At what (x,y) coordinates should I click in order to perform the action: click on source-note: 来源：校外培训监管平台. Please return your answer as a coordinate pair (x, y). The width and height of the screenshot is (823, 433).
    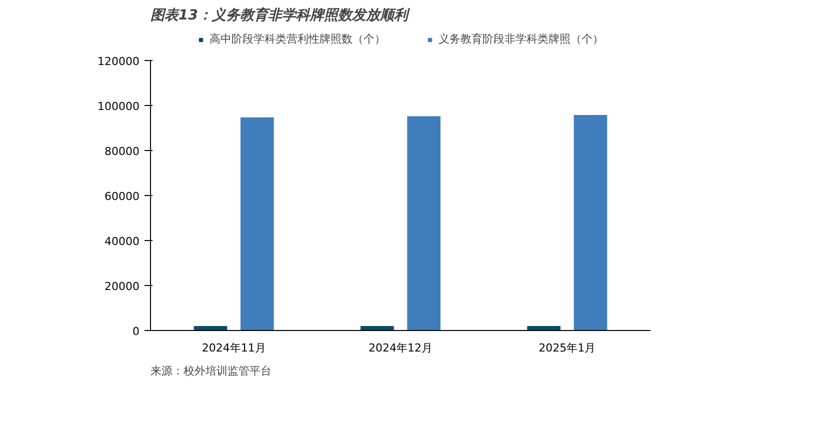
    Looking at the image, I should click on (211, 371).